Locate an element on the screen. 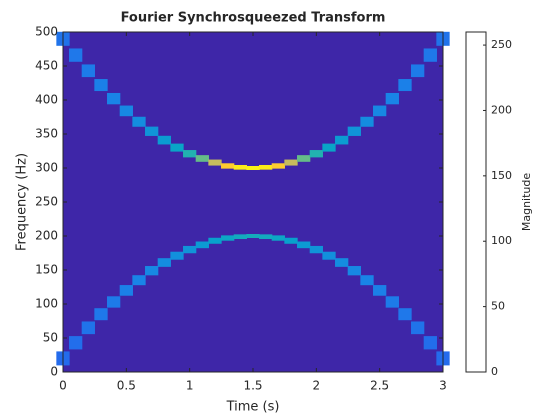  y-tick-label: 500 is located at coordinates (46, 32).